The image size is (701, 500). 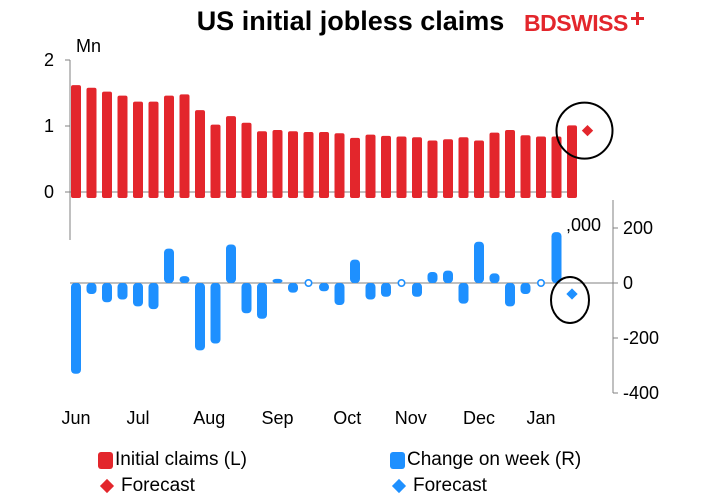 What do you see at coordinates (587, 130) in the screenshot?
I see `claims-forecast-marker` at bounding box center [587, 130].